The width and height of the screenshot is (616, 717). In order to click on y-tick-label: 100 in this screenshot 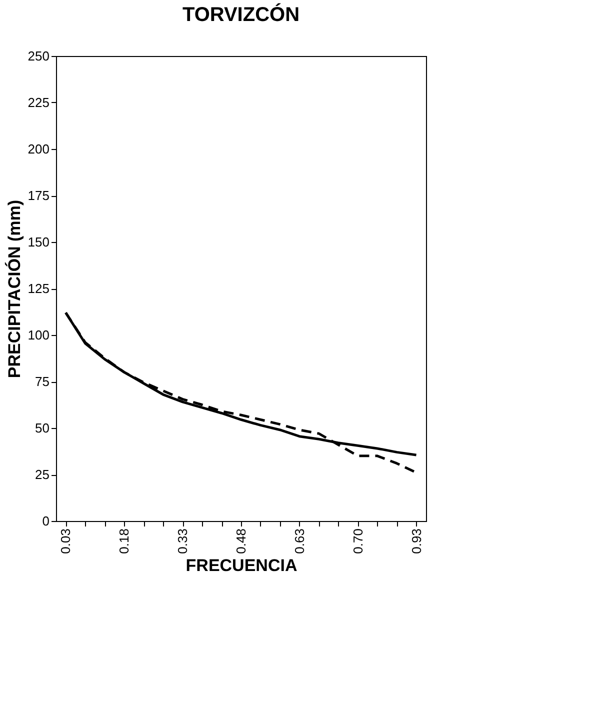, I will do `click(39, 335)`.